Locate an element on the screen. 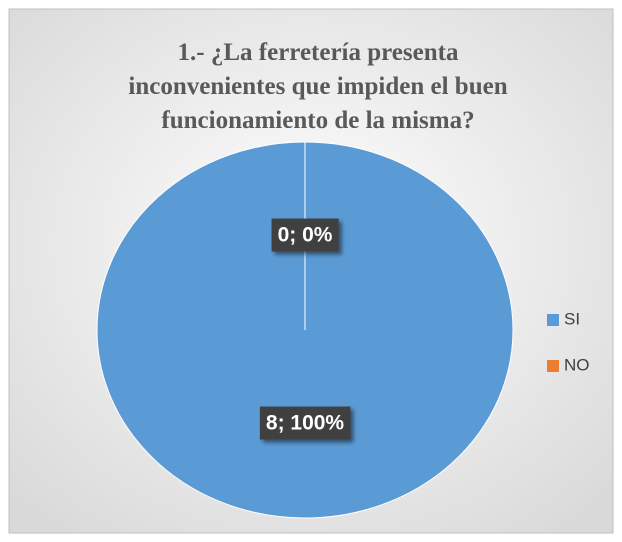 This screenshot has height=542, width=622. title-line: inconvenientes que impiden el buen is located at coordinates (317, 86).